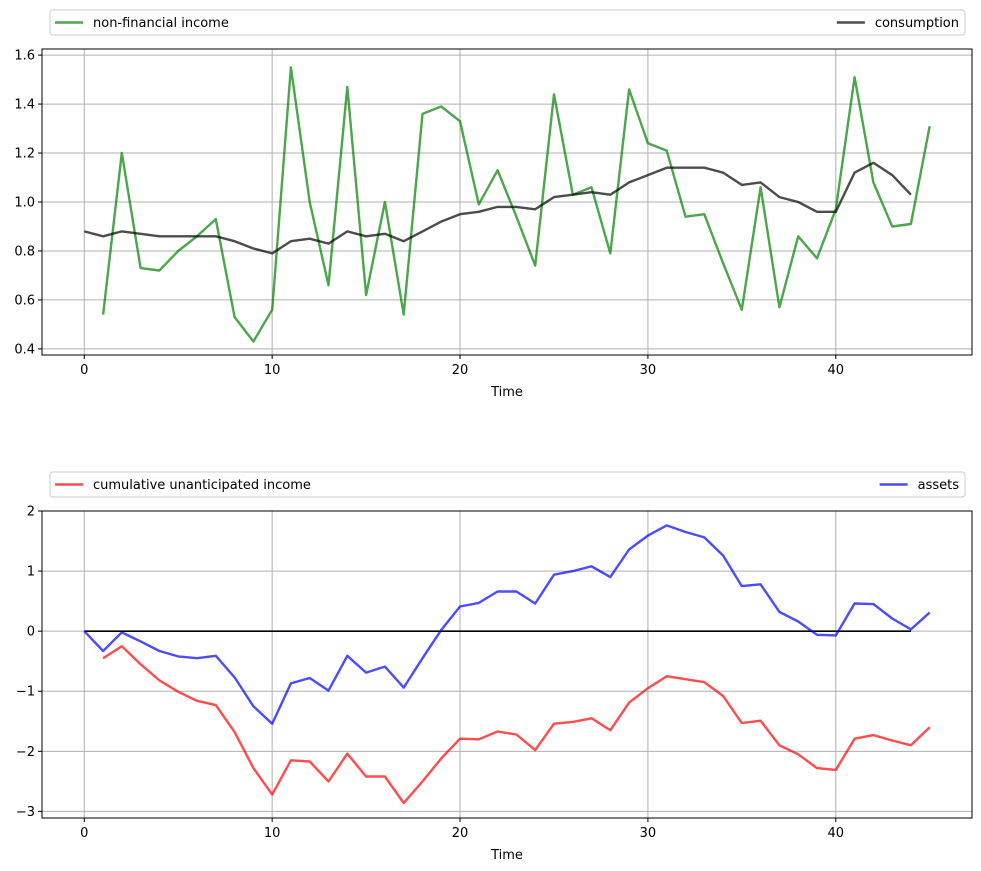 The height and width of the screenshot is (871, 981). I want to click on legend-label: assets, so click(939, 485).